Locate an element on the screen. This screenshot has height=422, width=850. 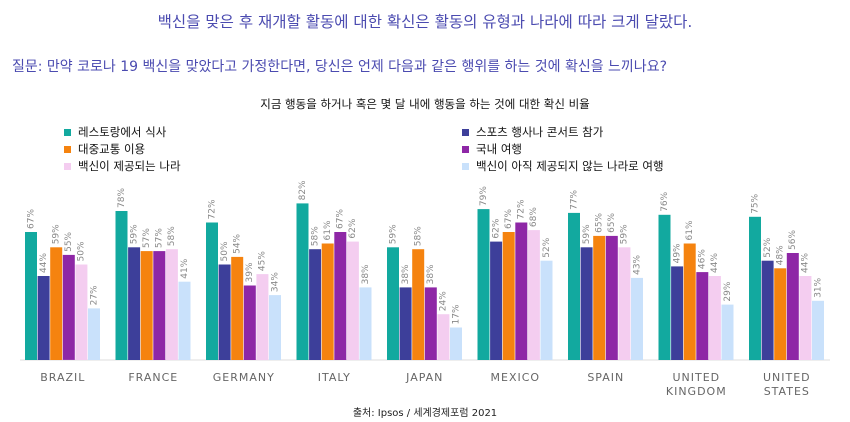
data-label: 78% is located at coordinates (122, 198).